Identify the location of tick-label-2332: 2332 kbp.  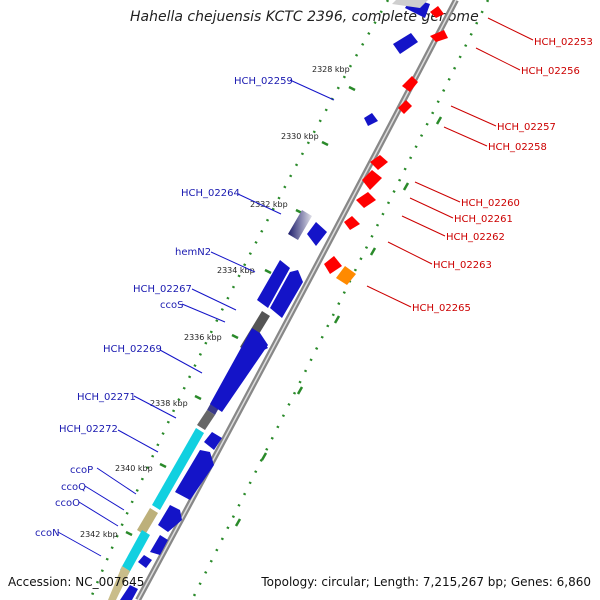
(269, 204).